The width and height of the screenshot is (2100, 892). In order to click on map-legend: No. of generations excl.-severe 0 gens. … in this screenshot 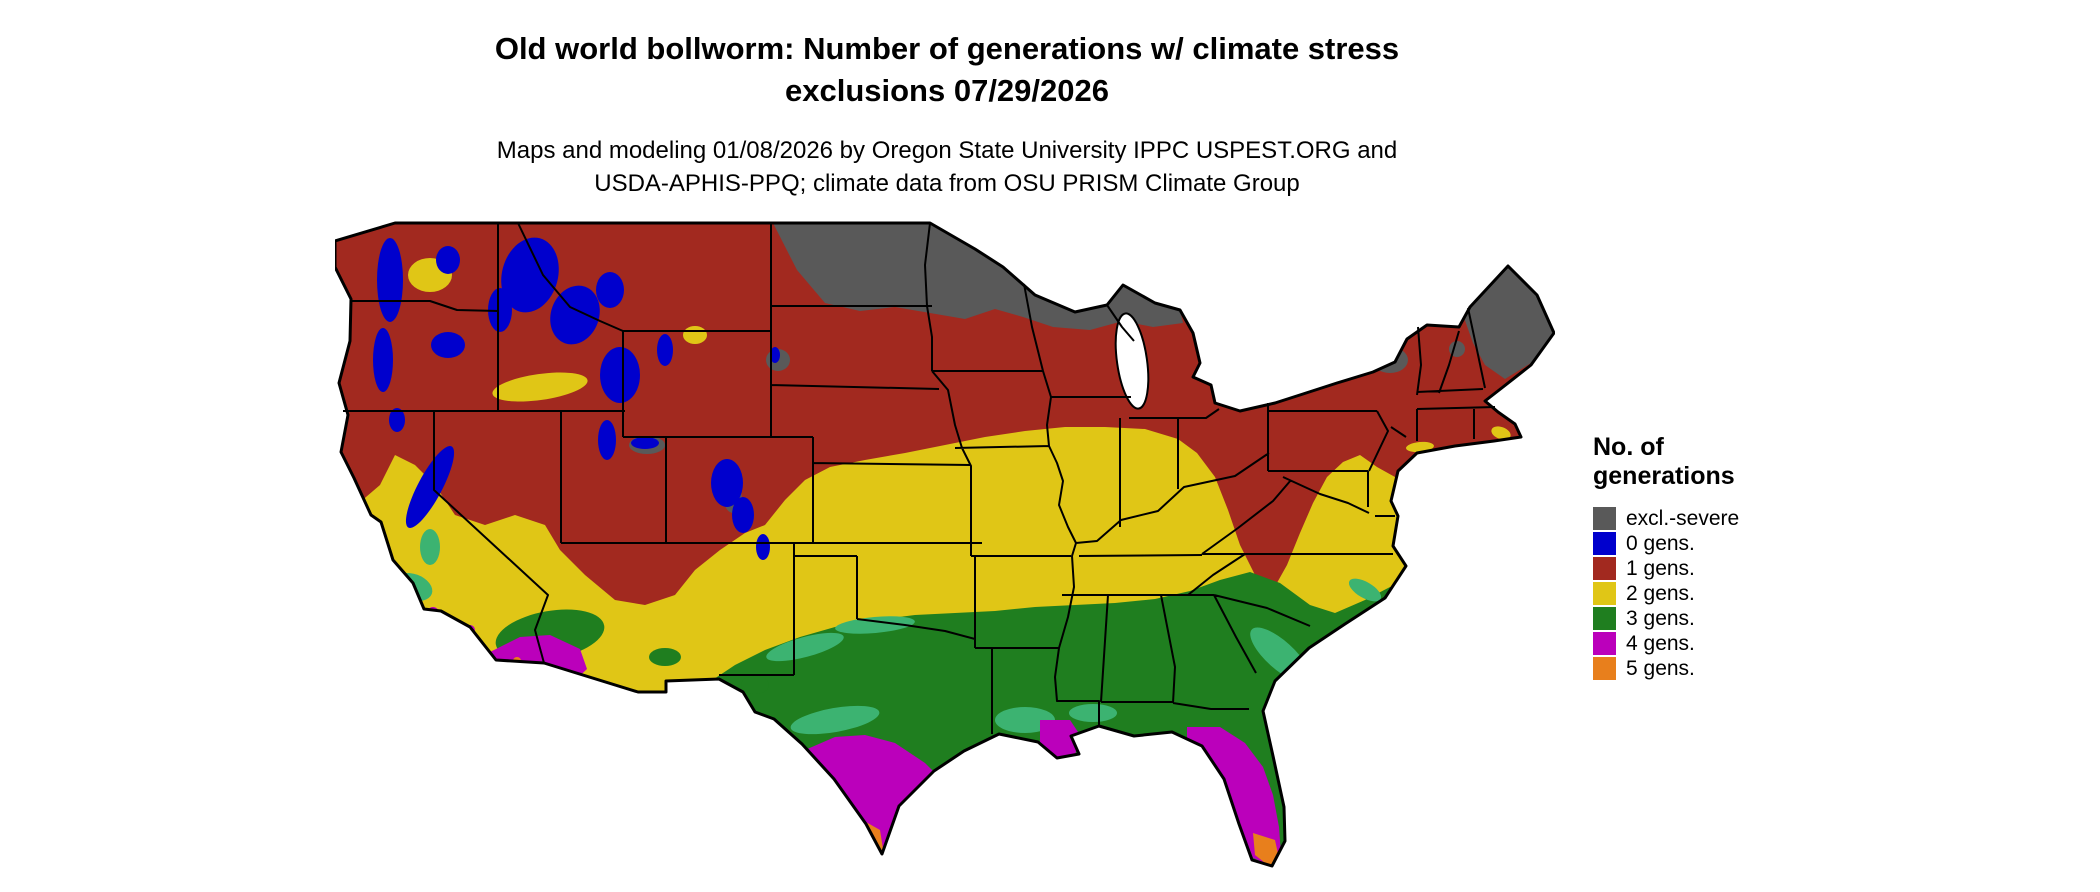, I will do `click(1666, 557)`.